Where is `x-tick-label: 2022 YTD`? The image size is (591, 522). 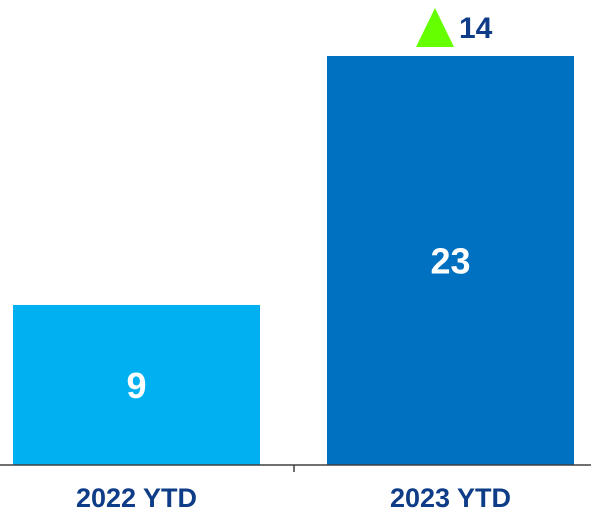 x-tick-label: 2022 YTD is located at coordinates (136, 498).